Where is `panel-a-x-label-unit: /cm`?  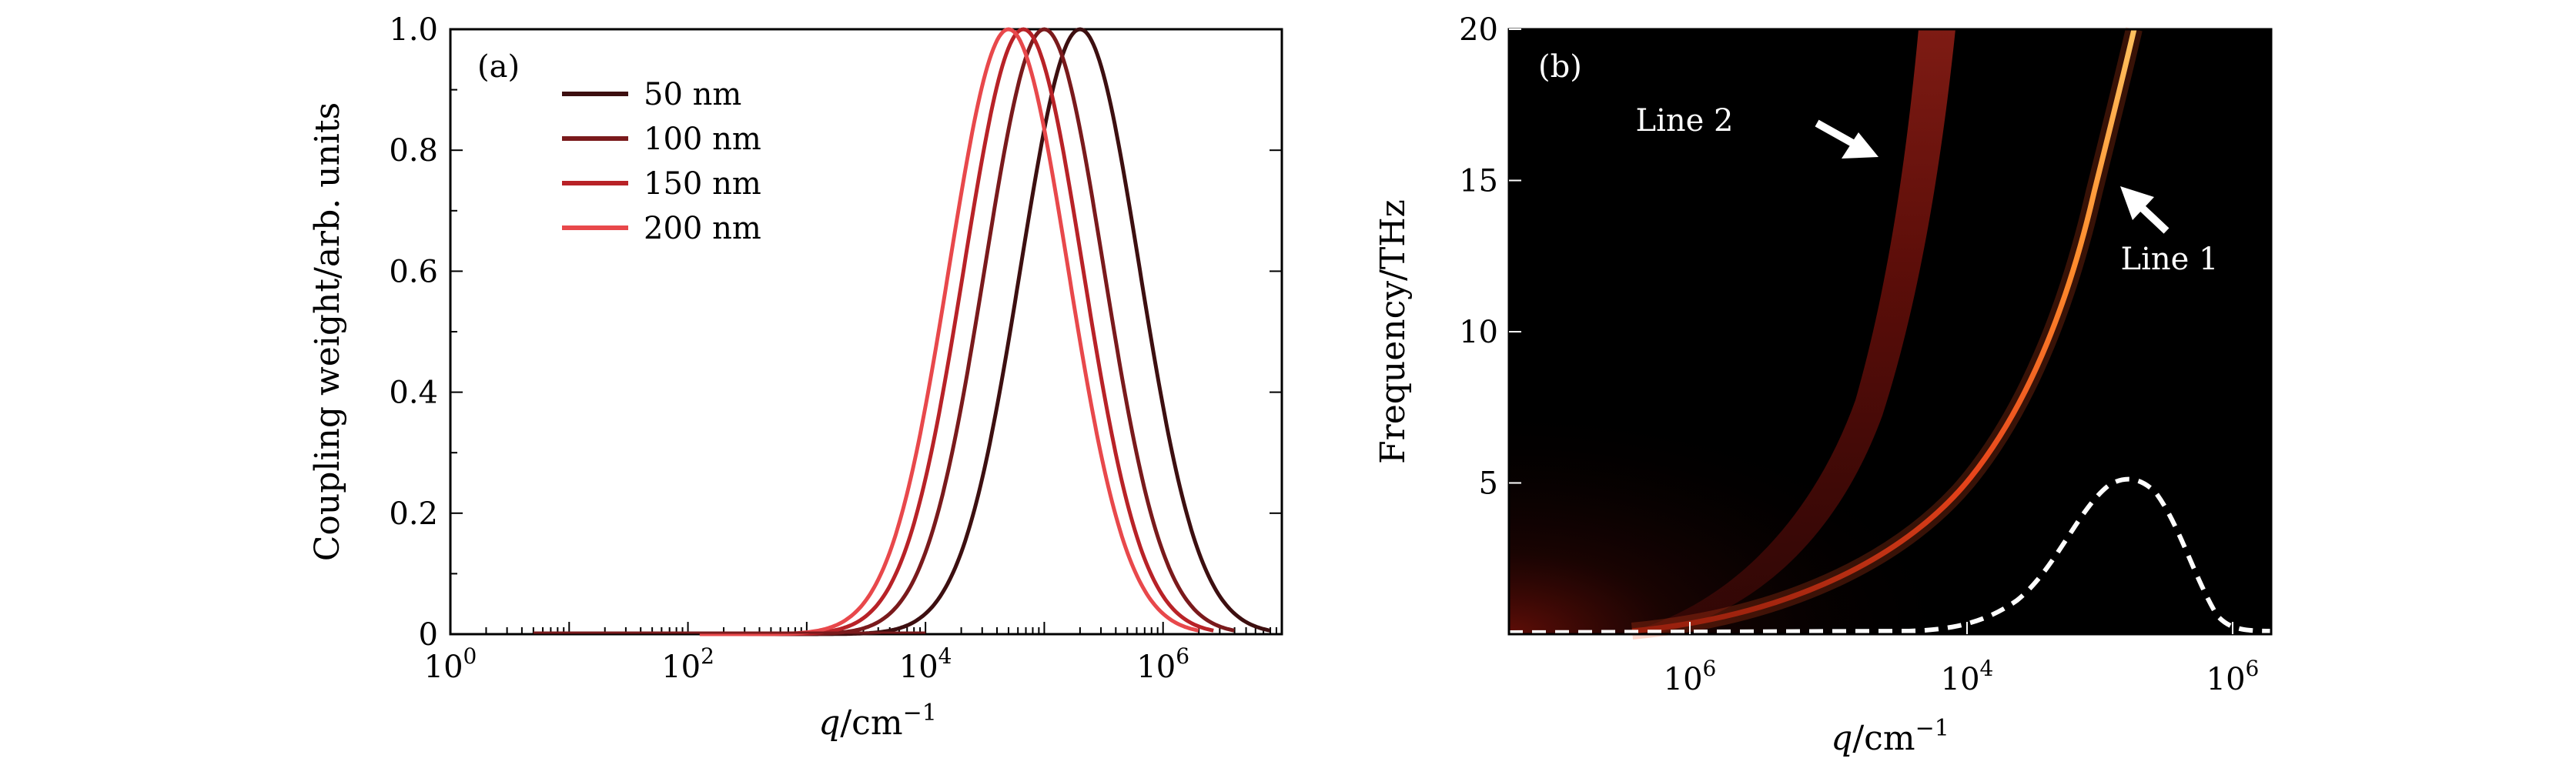 panel-a-x-label-unit: /cm is located at coordinates (871, 723).